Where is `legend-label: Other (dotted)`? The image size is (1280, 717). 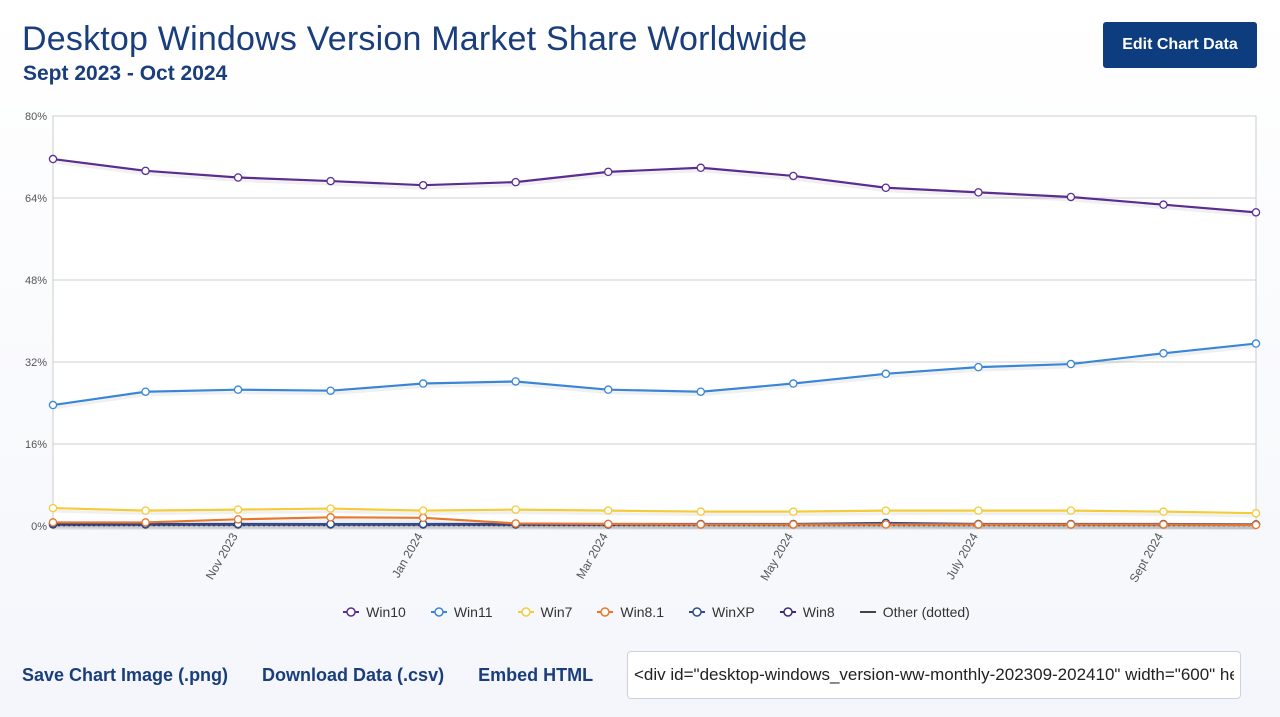
legend-label: Other (dotted) is located at coordinates (926, 612).